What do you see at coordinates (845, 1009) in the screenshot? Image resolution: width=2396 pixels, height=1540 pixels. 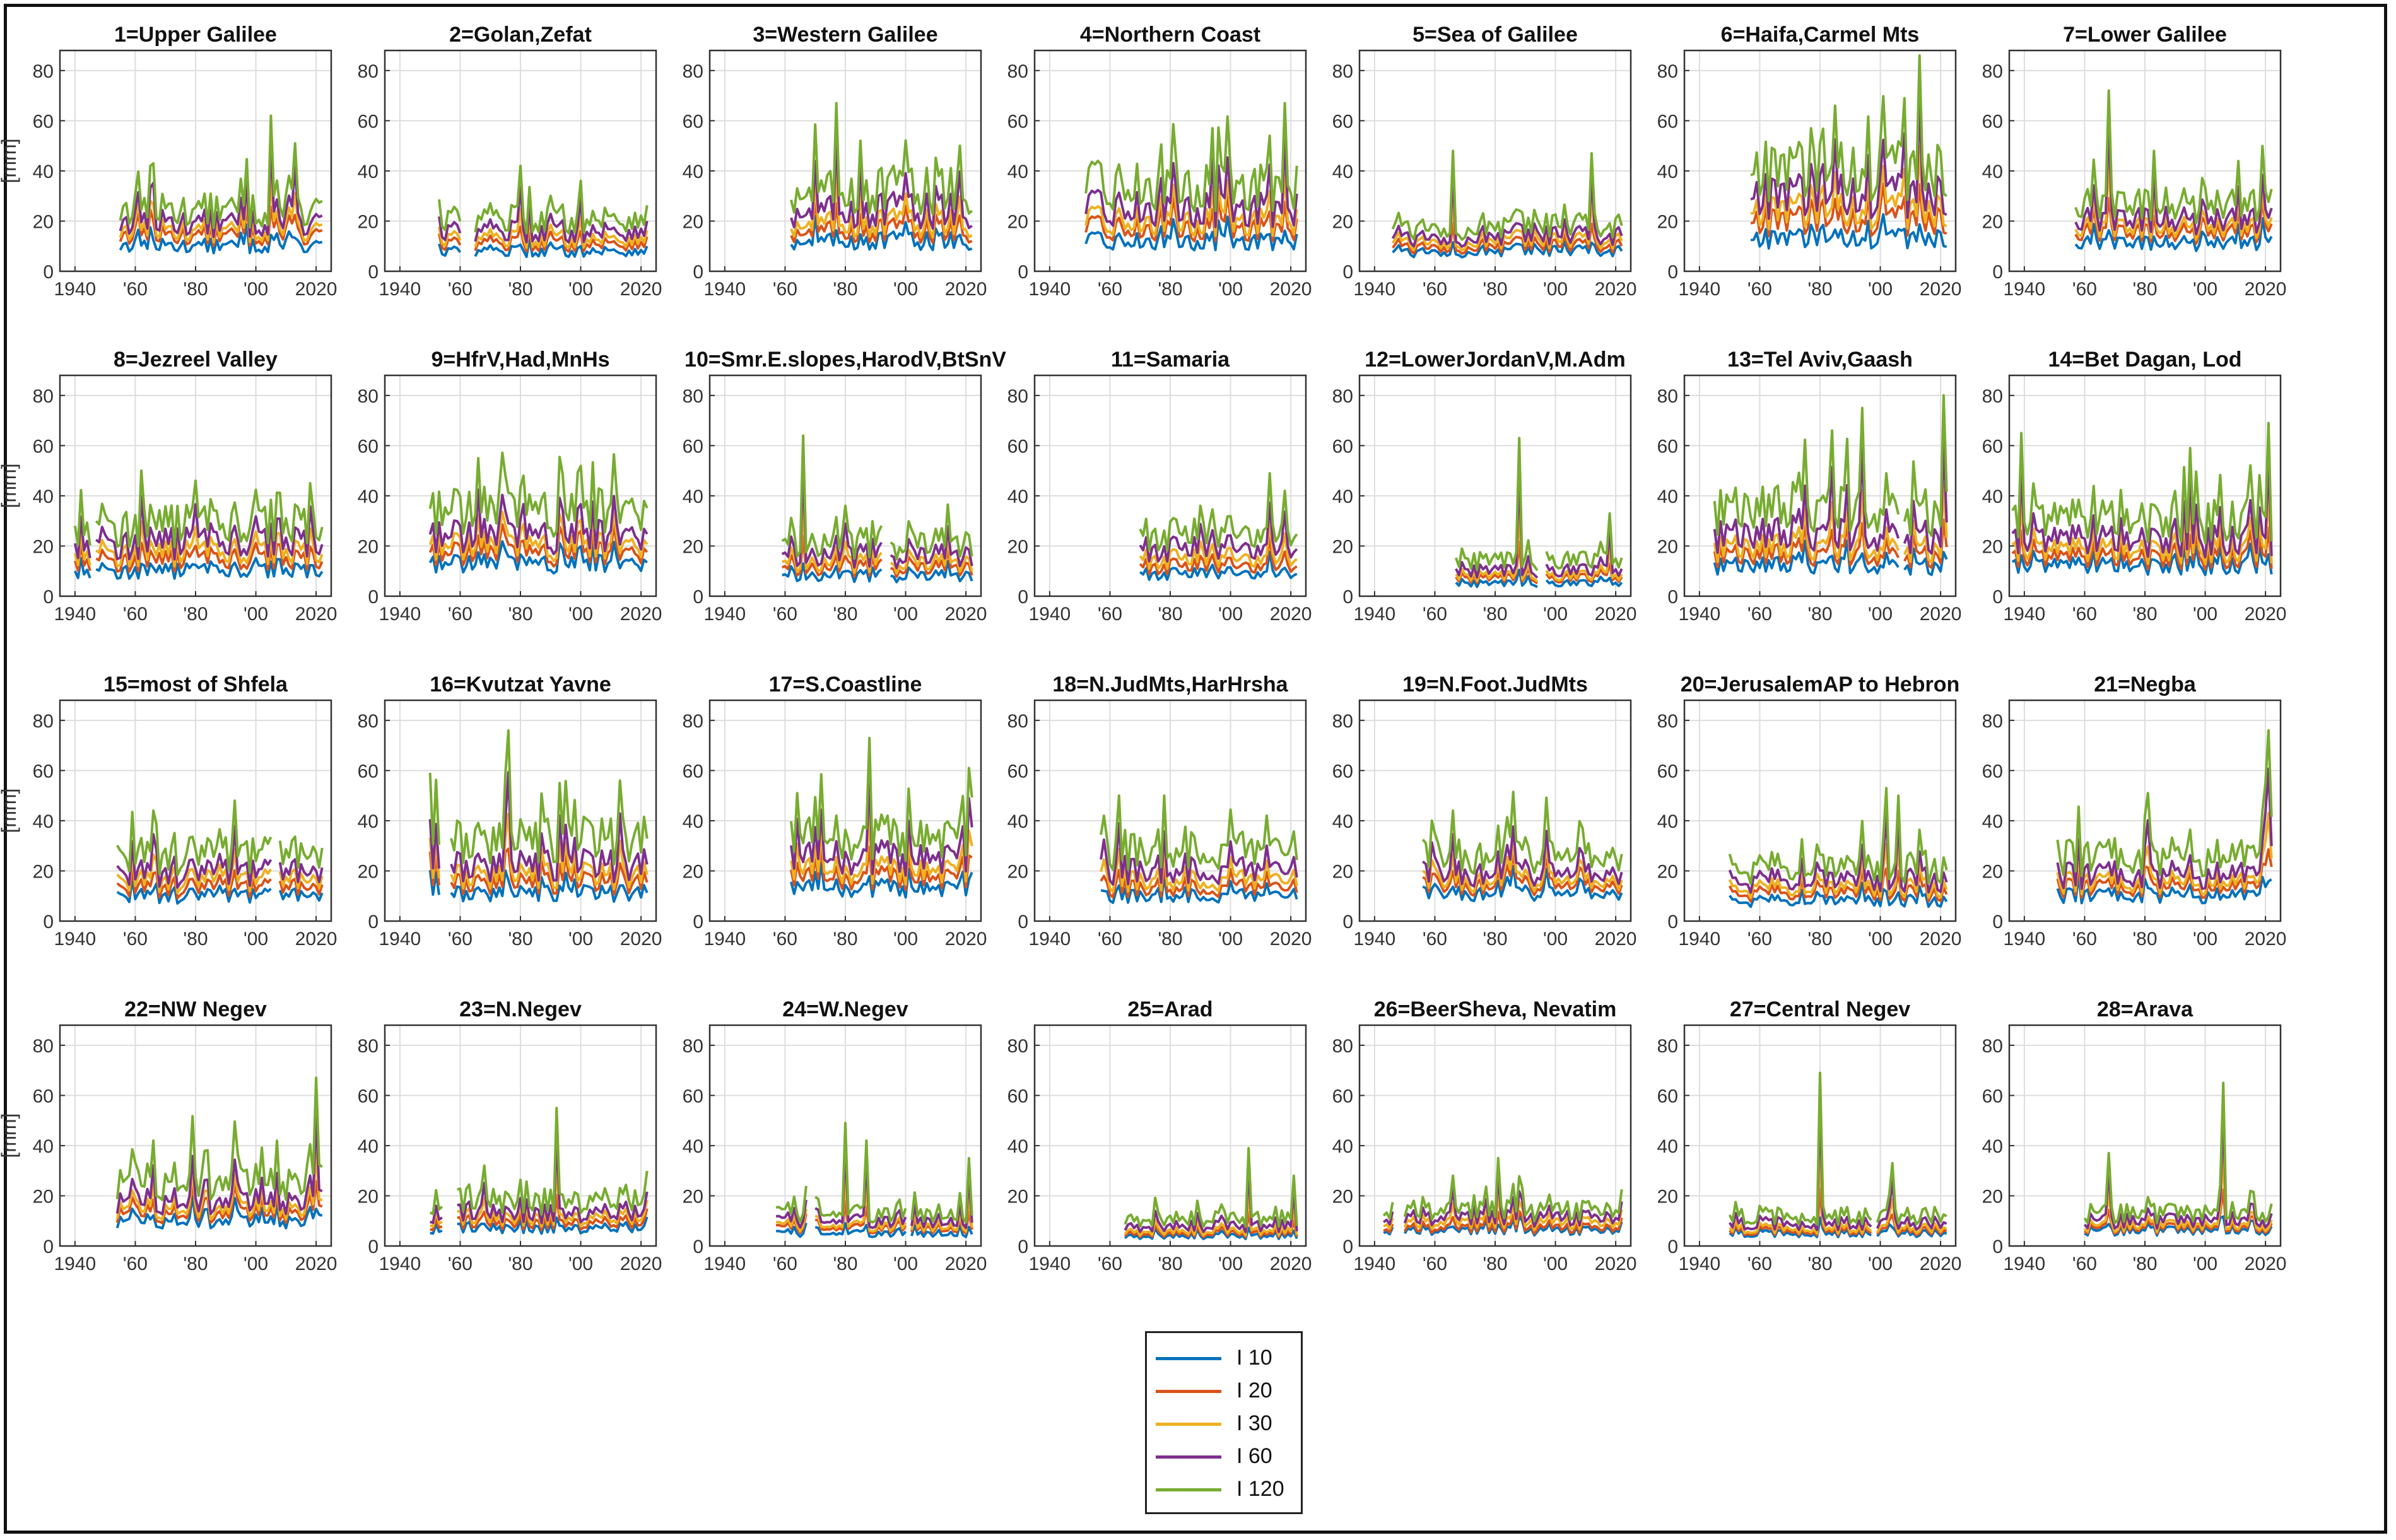 I see `subplot-title: 24=W.Negev` at bounding box center [845, 1009].